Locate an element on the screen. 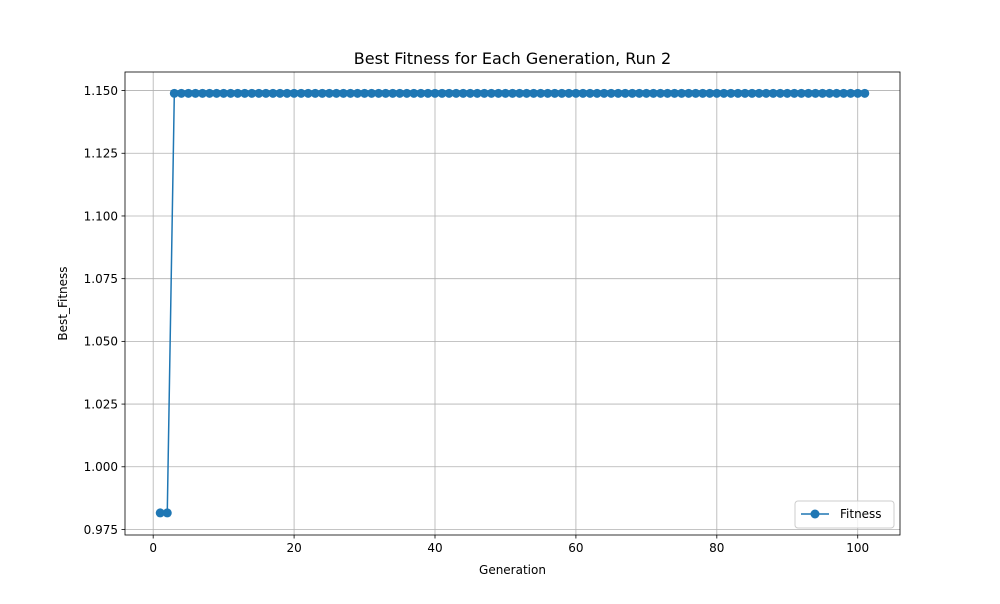  x-tick-label: 80 is located at coordinates (716, 548).